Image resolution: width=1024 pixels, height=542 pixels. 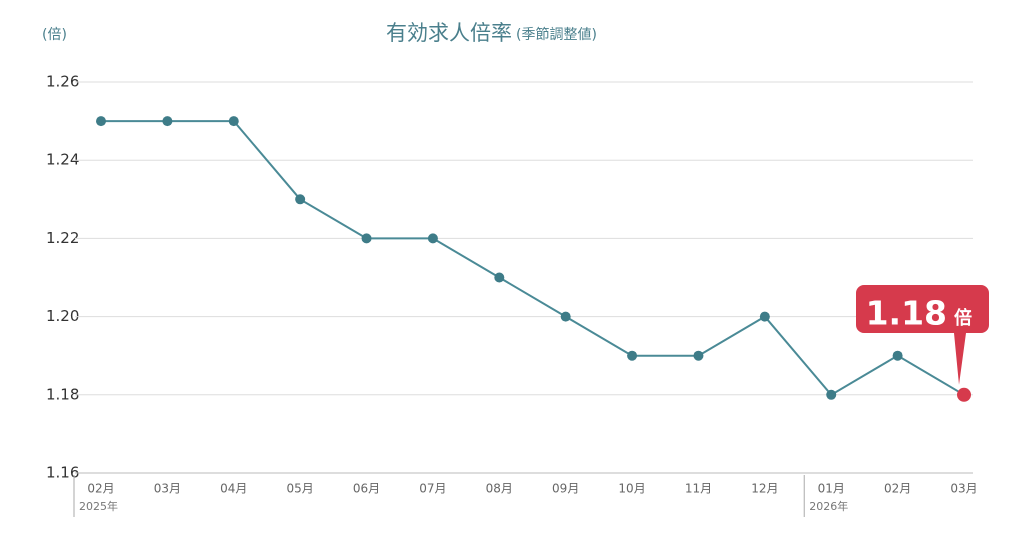 I want to click on x-tick-label: 04月, so click(x=233, y=489).